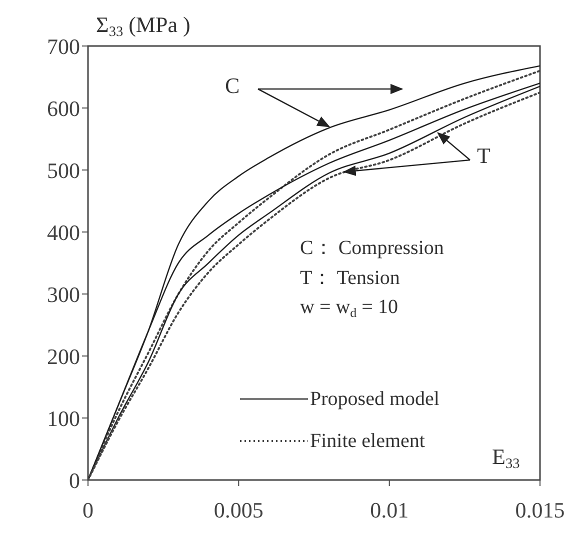 Image resolution: width=583 pixels, height=539 pixels. I want to click on annotation: T： Tension, so click(350, 278).